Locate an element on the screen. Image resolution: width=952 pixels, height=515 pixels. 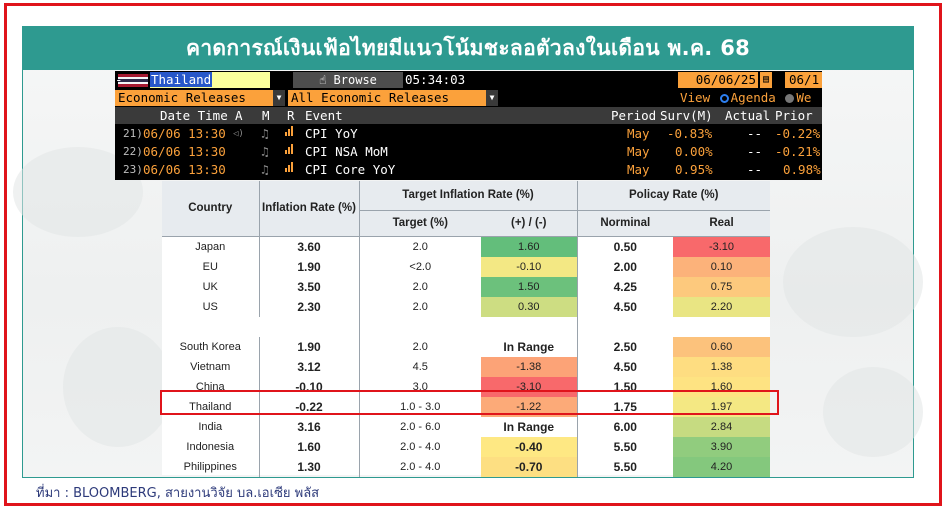
row-number: 21) is located at coordinates (133, 133).